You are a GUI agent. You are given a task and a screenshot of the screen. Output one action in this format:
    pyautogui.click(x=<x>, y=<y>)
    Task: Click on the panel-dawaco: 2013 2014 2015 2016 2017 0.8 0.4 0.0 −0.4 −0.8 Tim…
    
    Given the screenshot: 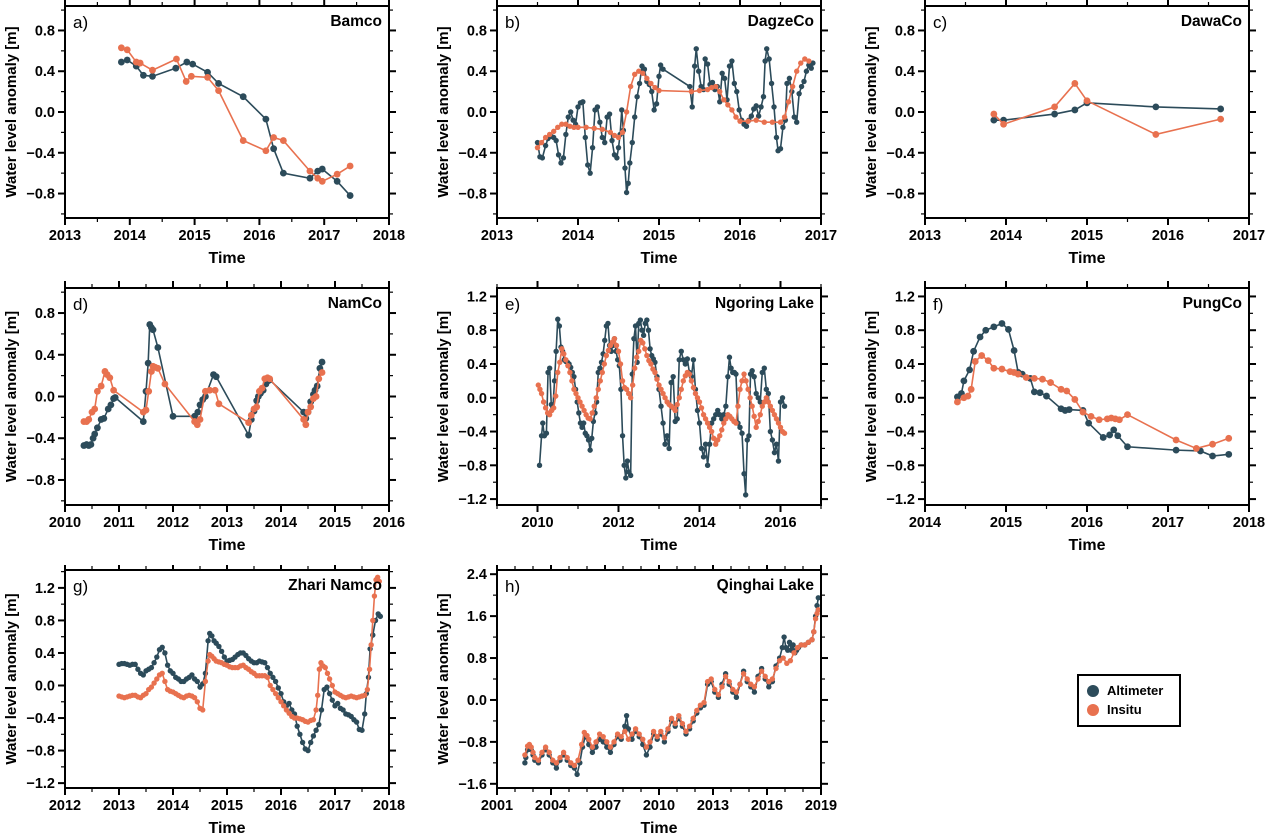 What is the action you would take?
    pyautogui.click(x=1064, y=134)
    